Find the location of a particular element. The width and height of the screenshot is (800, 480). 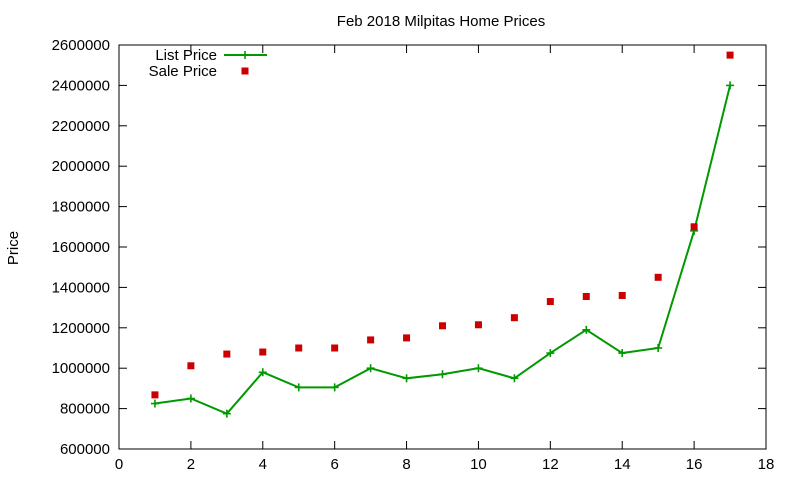

x-tick-label: 6 is located at coordinates (334, 464).